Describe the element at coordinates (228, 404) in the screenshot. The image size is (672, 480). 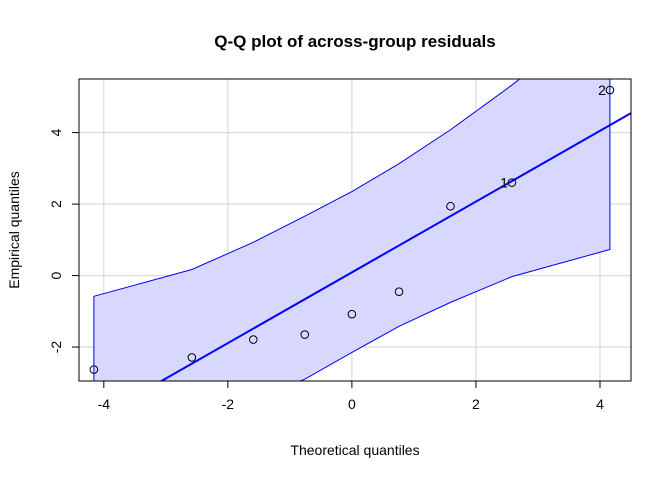
I see `x-tick-label: -2` at that location.